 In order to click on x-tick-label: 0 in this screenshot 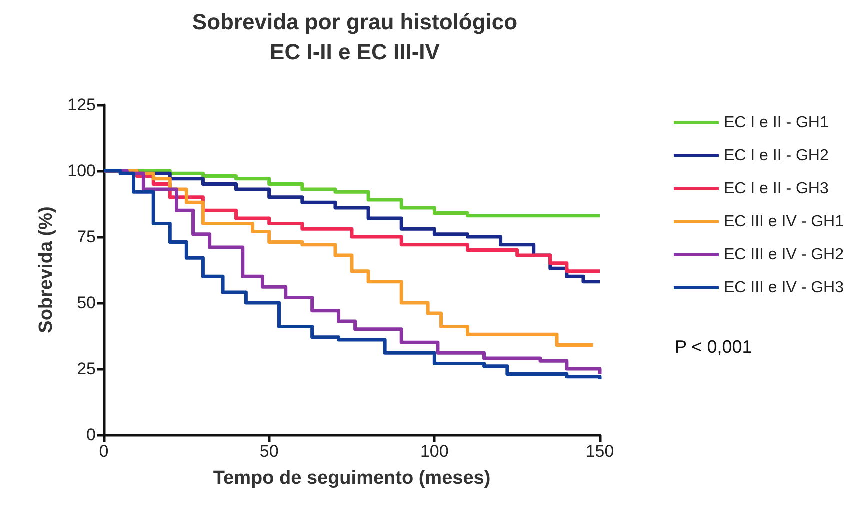, I will do `click(104, 451)`.